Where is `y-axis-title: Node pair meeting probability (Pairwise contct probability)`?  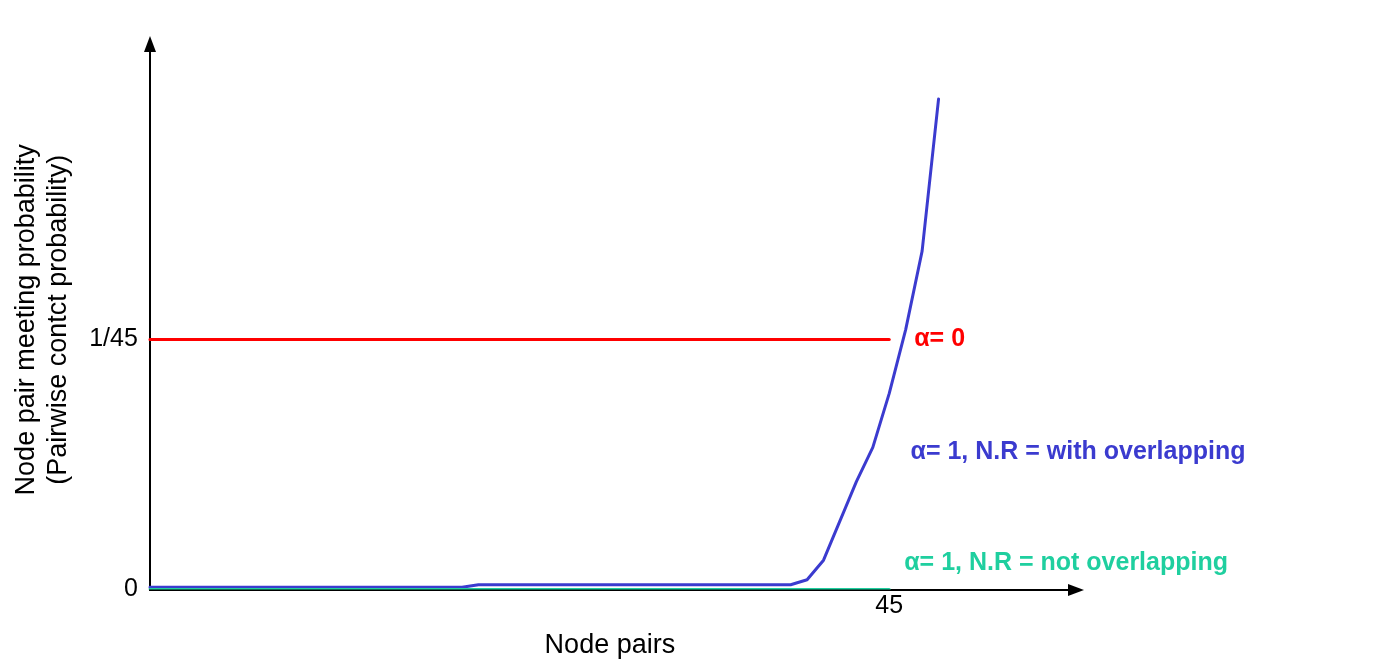
y-axis-title: Node pair meeting probability (Pairwise contct probability) is located at coordinates (41, 319).